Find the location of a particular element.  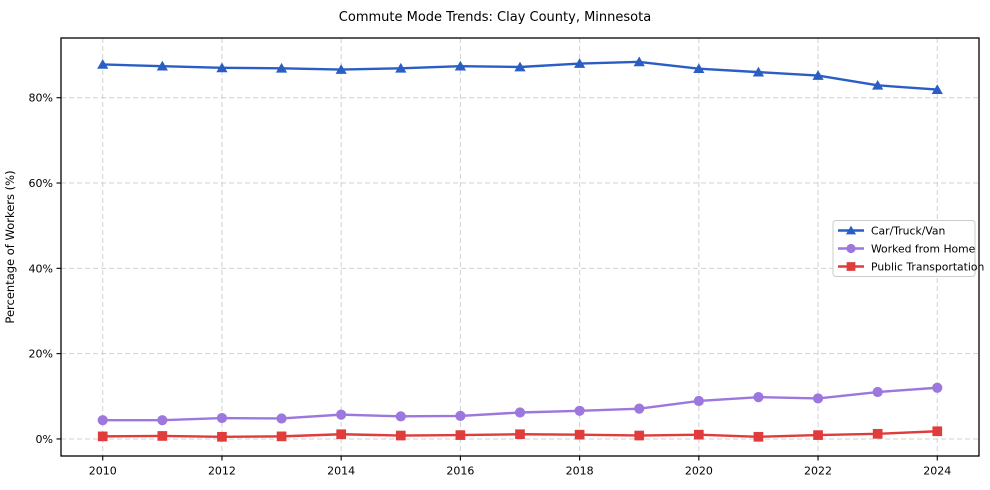

series-car-truck-van is located at coordinates (520, 75).